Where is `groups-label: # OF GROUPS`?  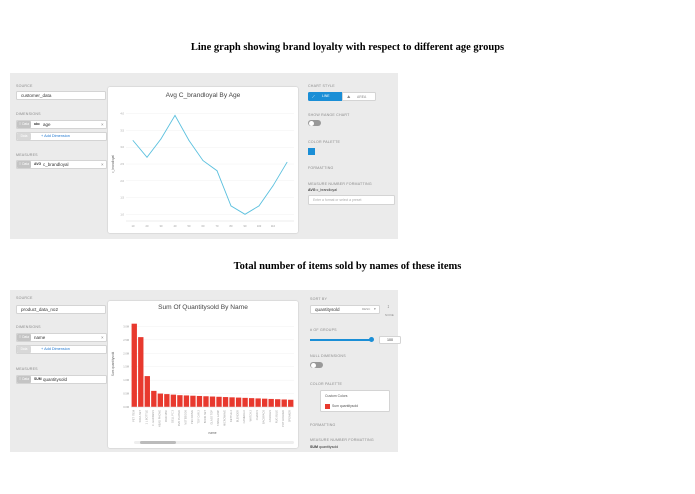 groups-label: # OF GROUPS is located at coordinates (323, 330).